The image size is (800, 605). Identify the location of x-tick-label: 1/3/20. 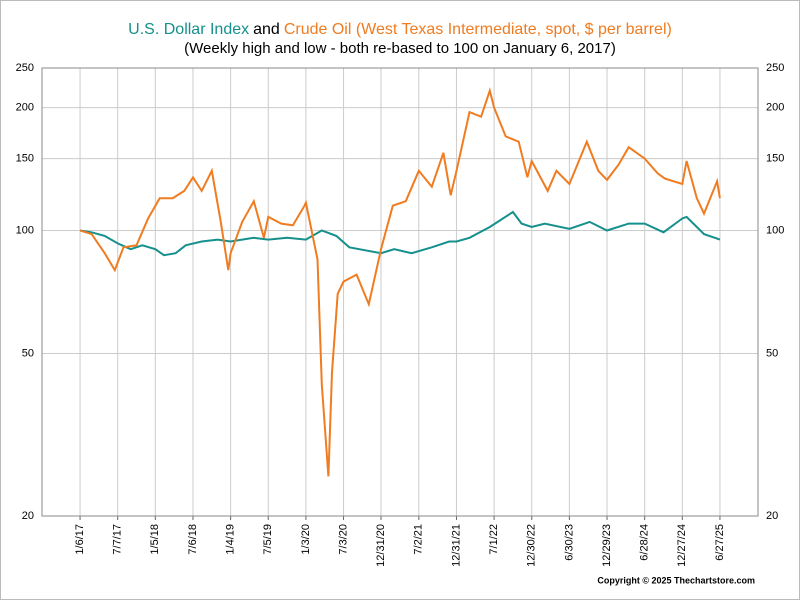
(306, 539).